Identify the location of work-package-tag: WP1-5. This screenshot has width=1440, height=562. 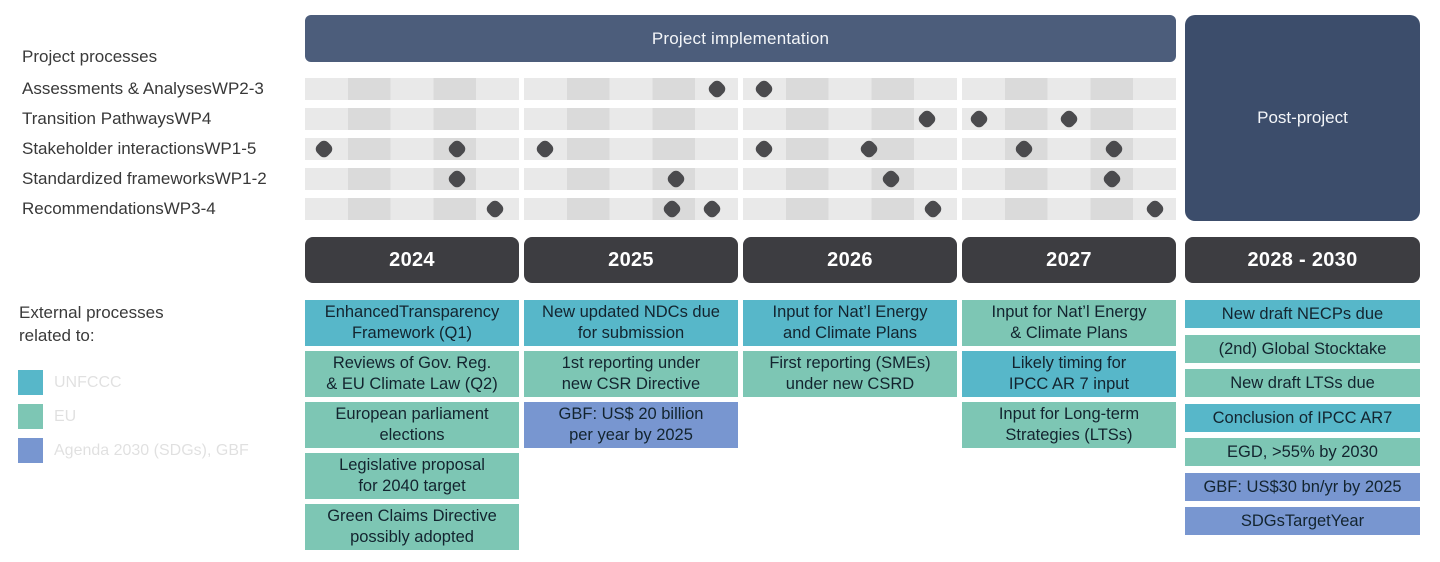
(230, 148).